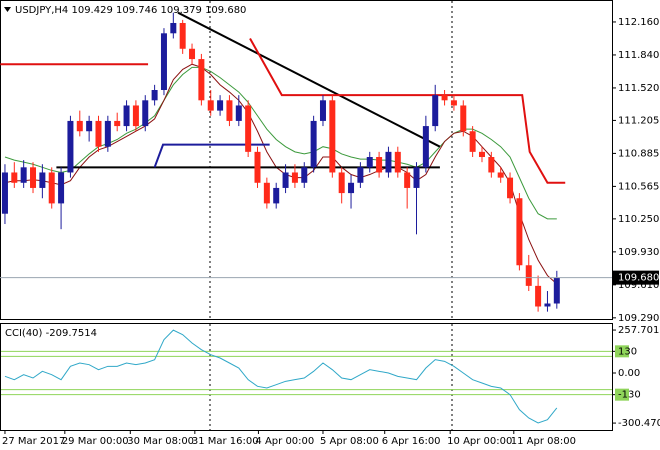 The width and height of the screenshot is (660, 450). I want to click on y-tick-label: -130, so click(629, 395).